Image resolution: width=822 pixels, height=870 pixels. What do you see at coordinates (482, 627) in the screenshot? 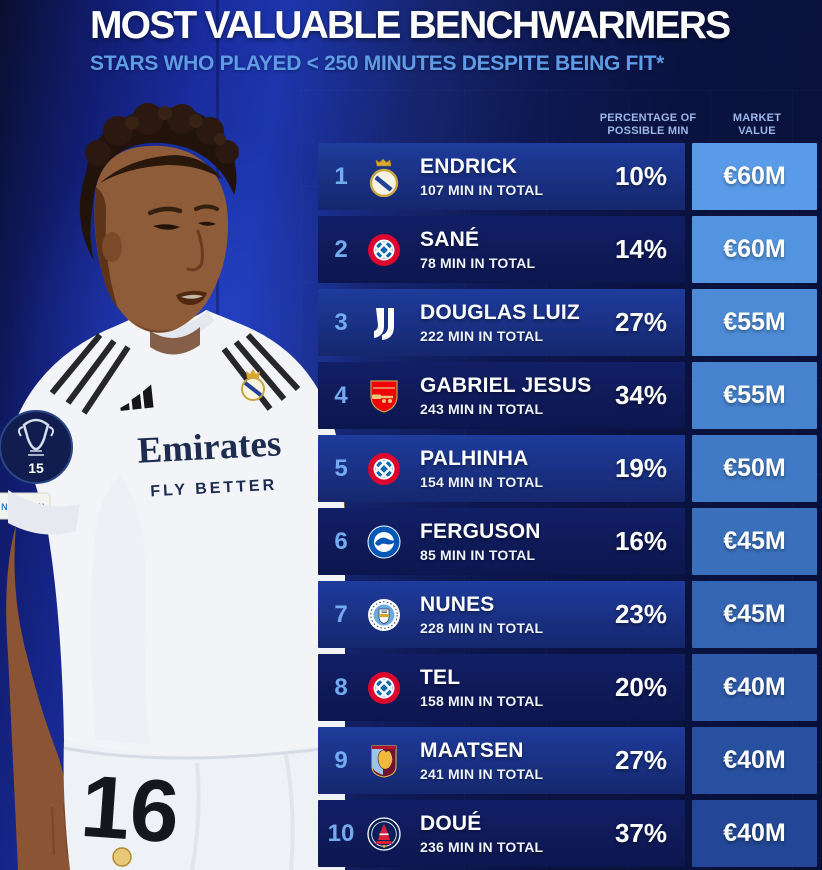
I see `player-minutes: 228 MIN IN TOTAL` at bounding box center [482, 627].